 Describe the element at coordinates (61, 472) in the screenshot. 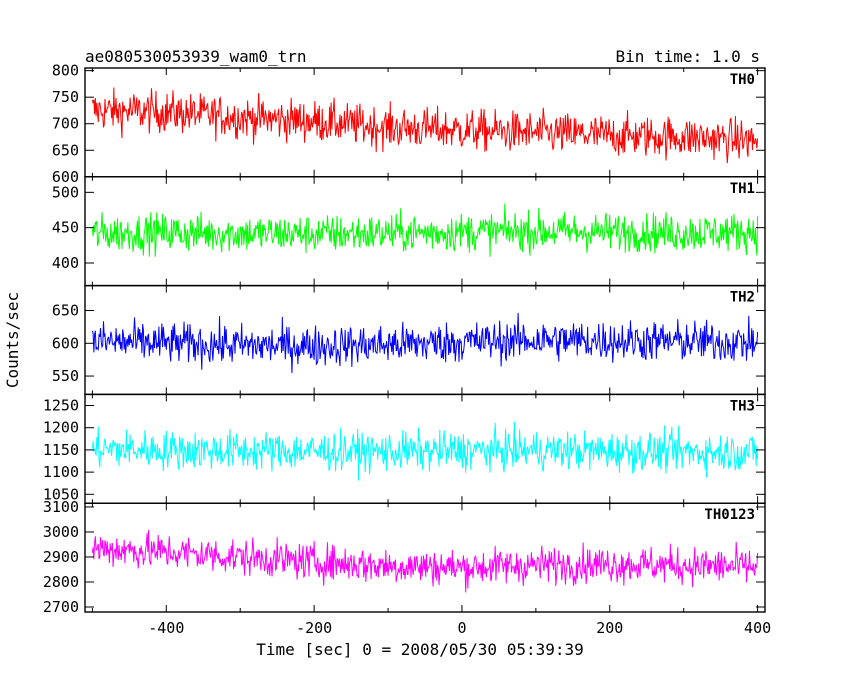

I see `y-tick-label: 1100` at that location.